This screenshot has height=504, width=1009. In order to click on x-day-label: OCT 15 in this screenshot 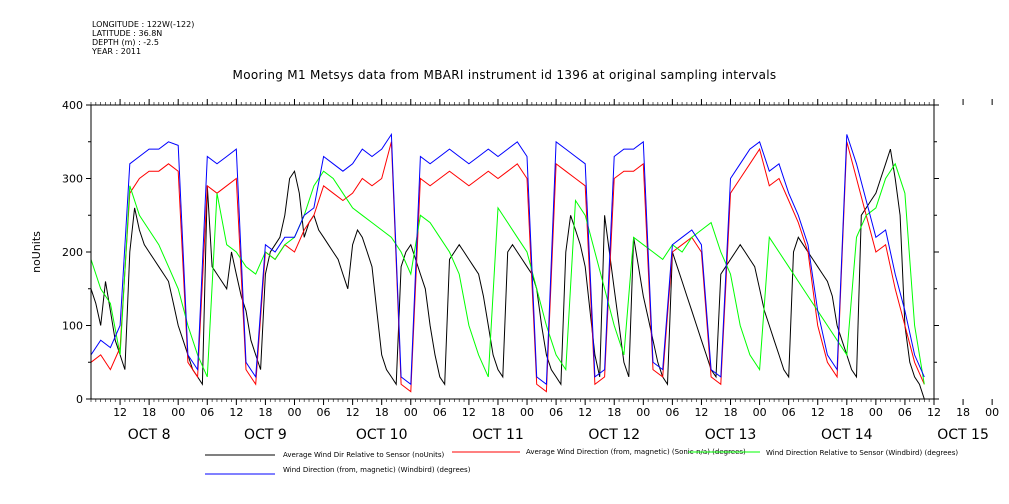, I will do `click(963, 435)`.